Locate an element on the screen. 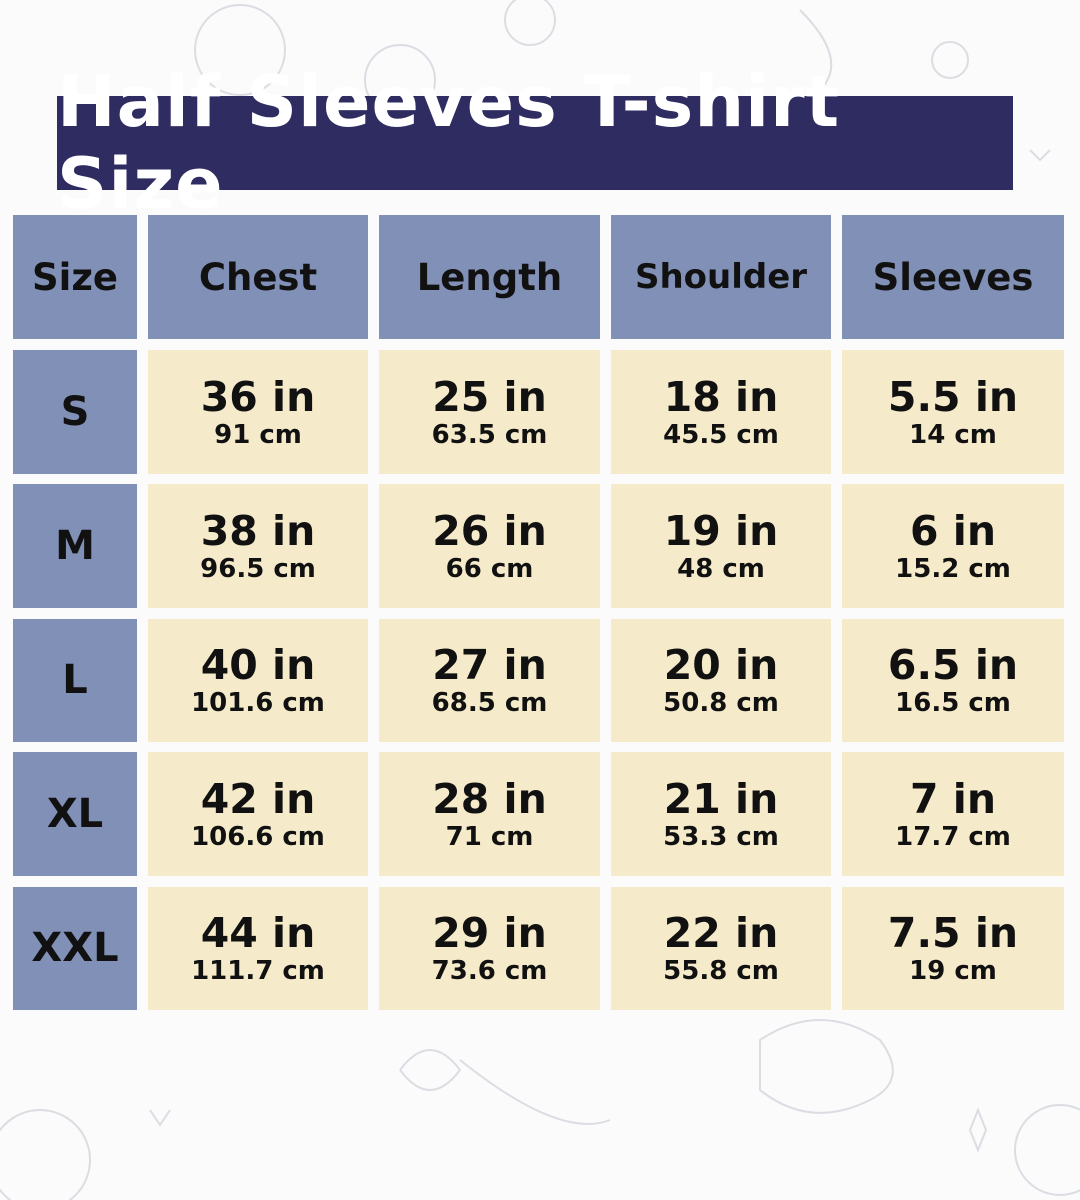 The height and width of the screenshot is (1200, 1080). size-label: L is located at coordinates (75, 680).